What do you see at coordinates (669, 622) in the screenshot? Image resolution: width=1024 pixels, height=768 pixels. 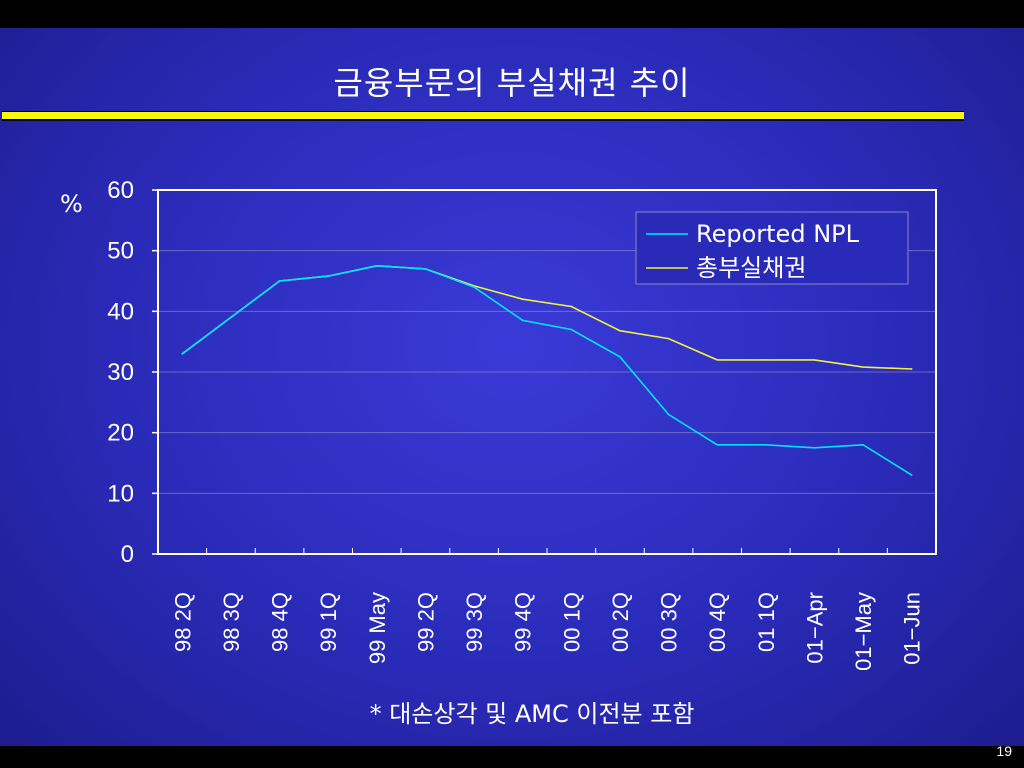 I see `x-tick-label: 00 3Q` at bounding box center [669, 622].